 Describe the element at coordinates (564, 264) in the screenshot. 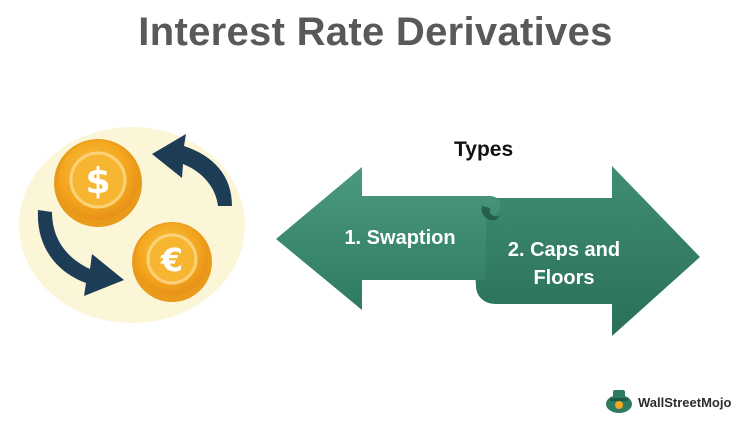

I see `type-label-caps-and-floors: 2. Caps and Floors` at that location.